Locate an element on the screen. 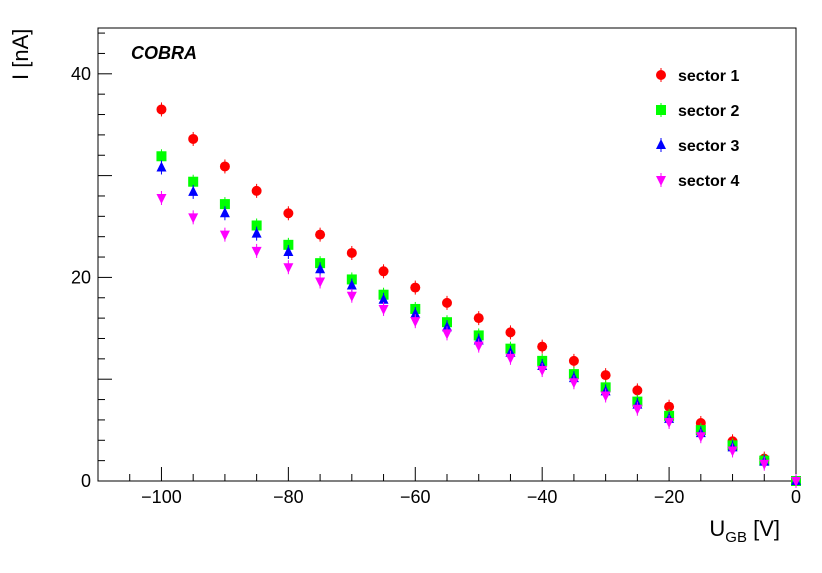 The height and width of the screenshot is (573, 822). y-tick-label: 40 is located at coordinates (81, 74).